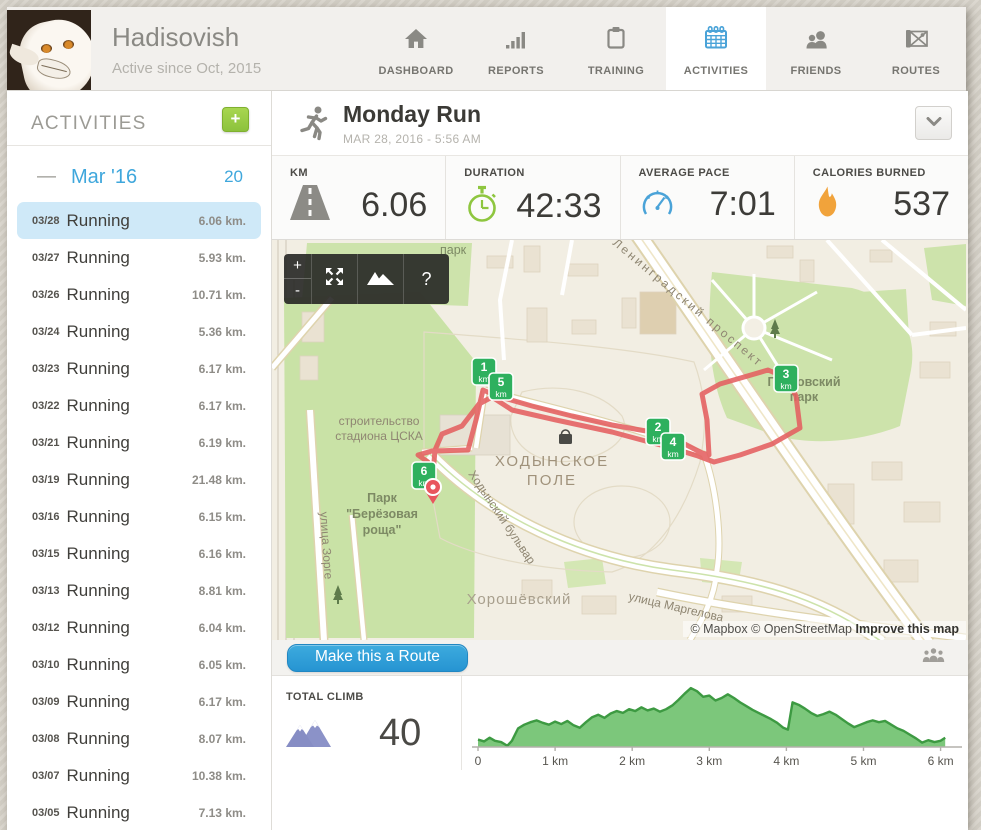 This screenshot has width=981, height=830. I want to click on svg-text: строительство, so click(379, 421).